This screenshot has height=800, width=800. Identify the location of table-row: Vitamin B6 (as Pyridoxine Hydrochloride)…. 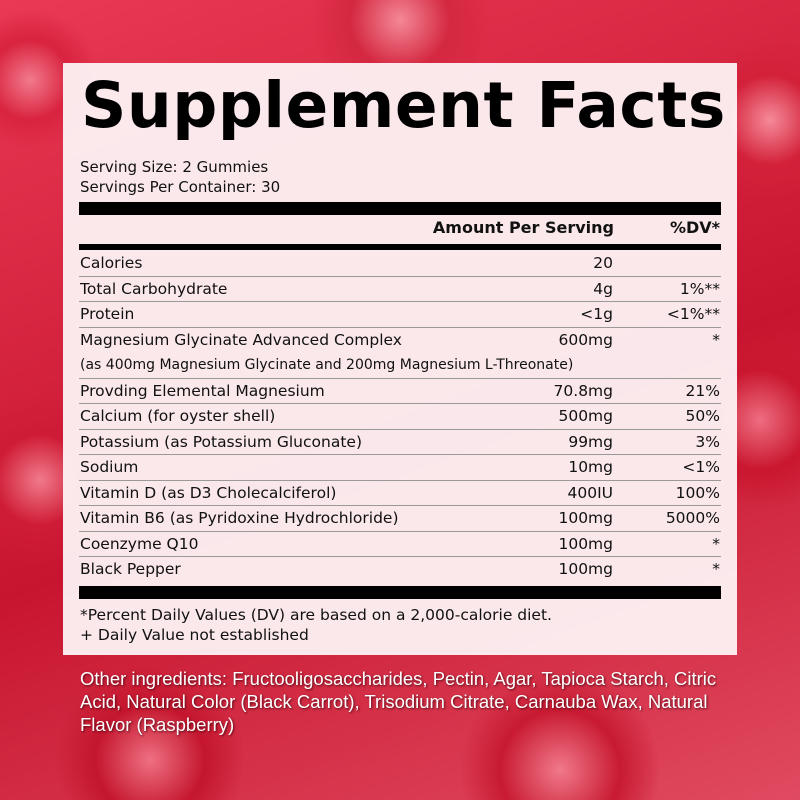
(400, 519).